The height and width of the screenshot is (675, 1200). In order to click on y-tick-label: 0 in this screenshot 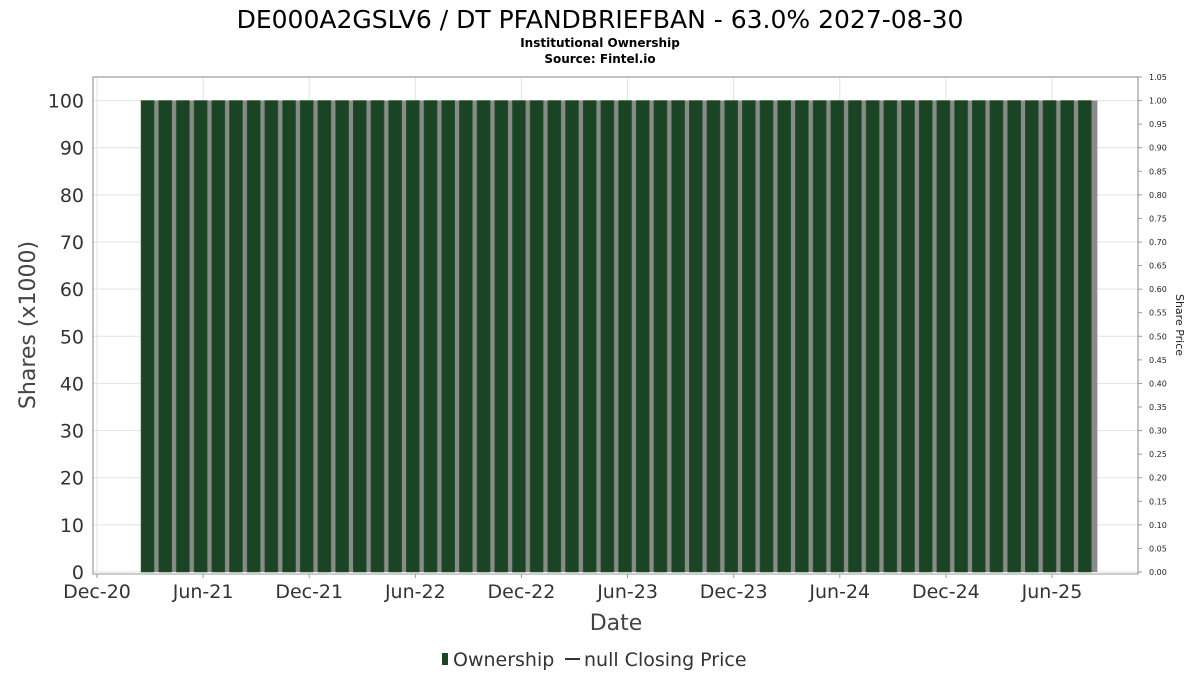, I will do `click(78, 573)`.